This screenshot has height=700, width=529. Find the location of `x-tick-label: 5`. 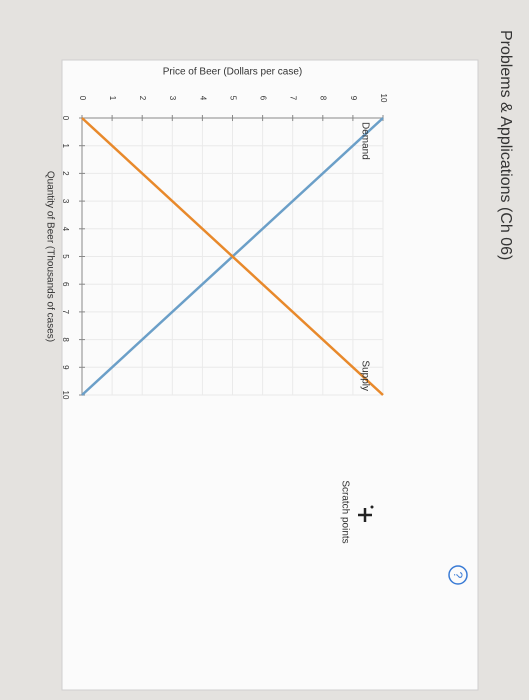

x-tick-label: 5 is located at coordinates (65, 256).